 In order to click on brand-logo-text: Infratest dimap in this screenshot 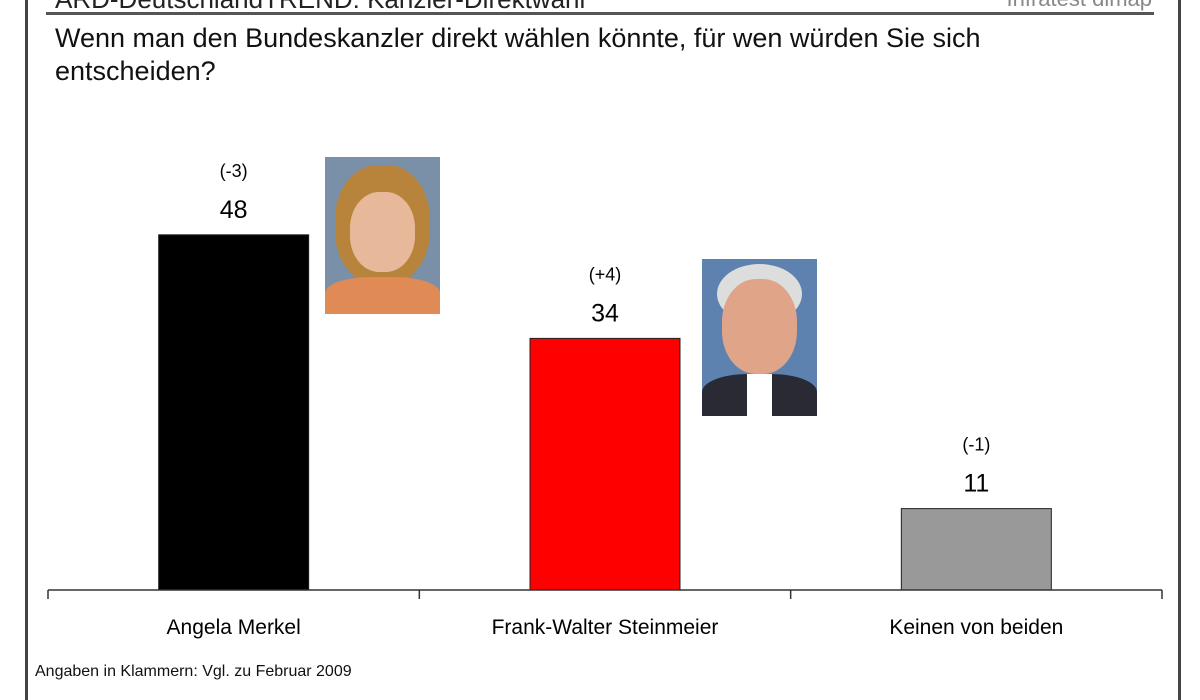, I will do `click(1079, 6)`.